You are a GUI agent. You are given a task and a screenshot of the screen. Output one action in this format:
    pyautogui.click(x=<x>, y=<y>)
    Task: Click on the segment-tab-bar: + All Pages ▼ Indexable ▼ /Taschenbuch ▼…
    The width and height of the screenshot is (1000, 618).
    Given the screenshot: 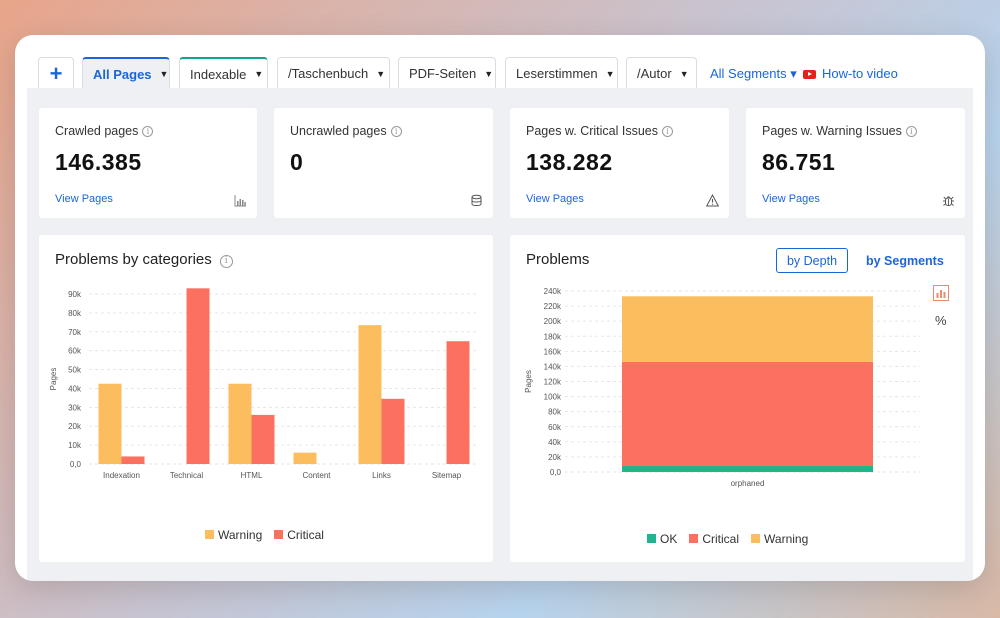 What is the action you would take?
    pyautogui.click(x=500, y=62)
    